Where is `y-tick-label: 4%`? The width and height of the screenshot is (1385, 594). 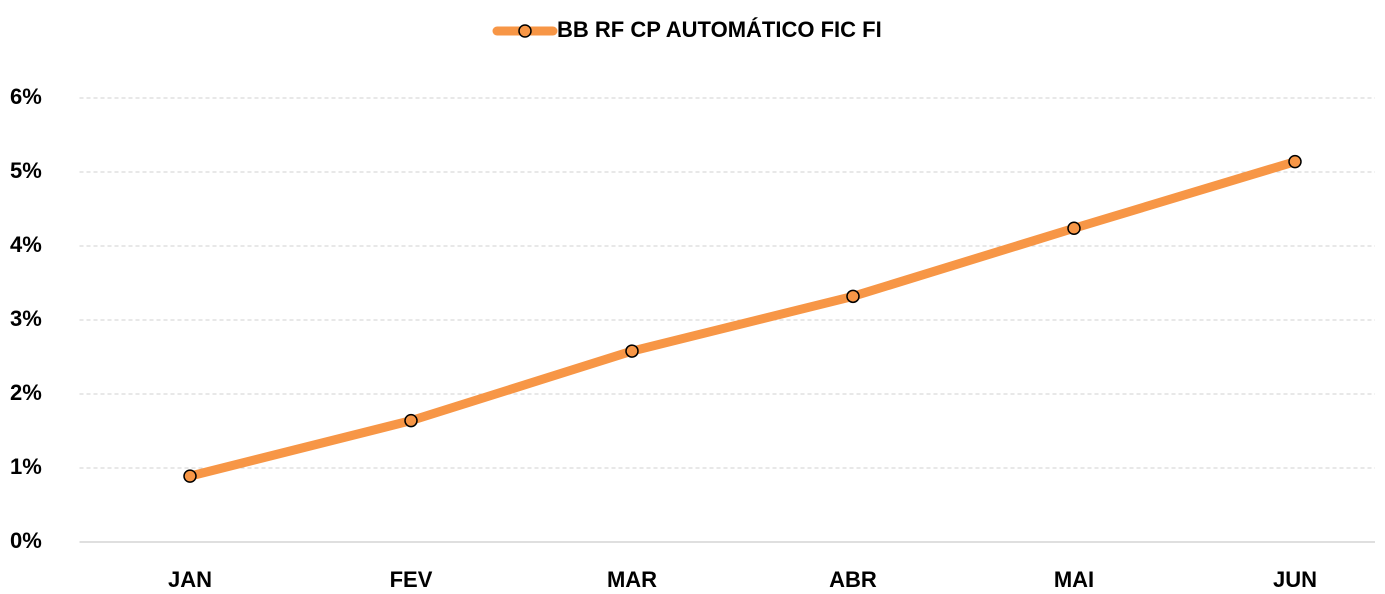 y-tick-label: 4% is located at coordinates (26, 244).